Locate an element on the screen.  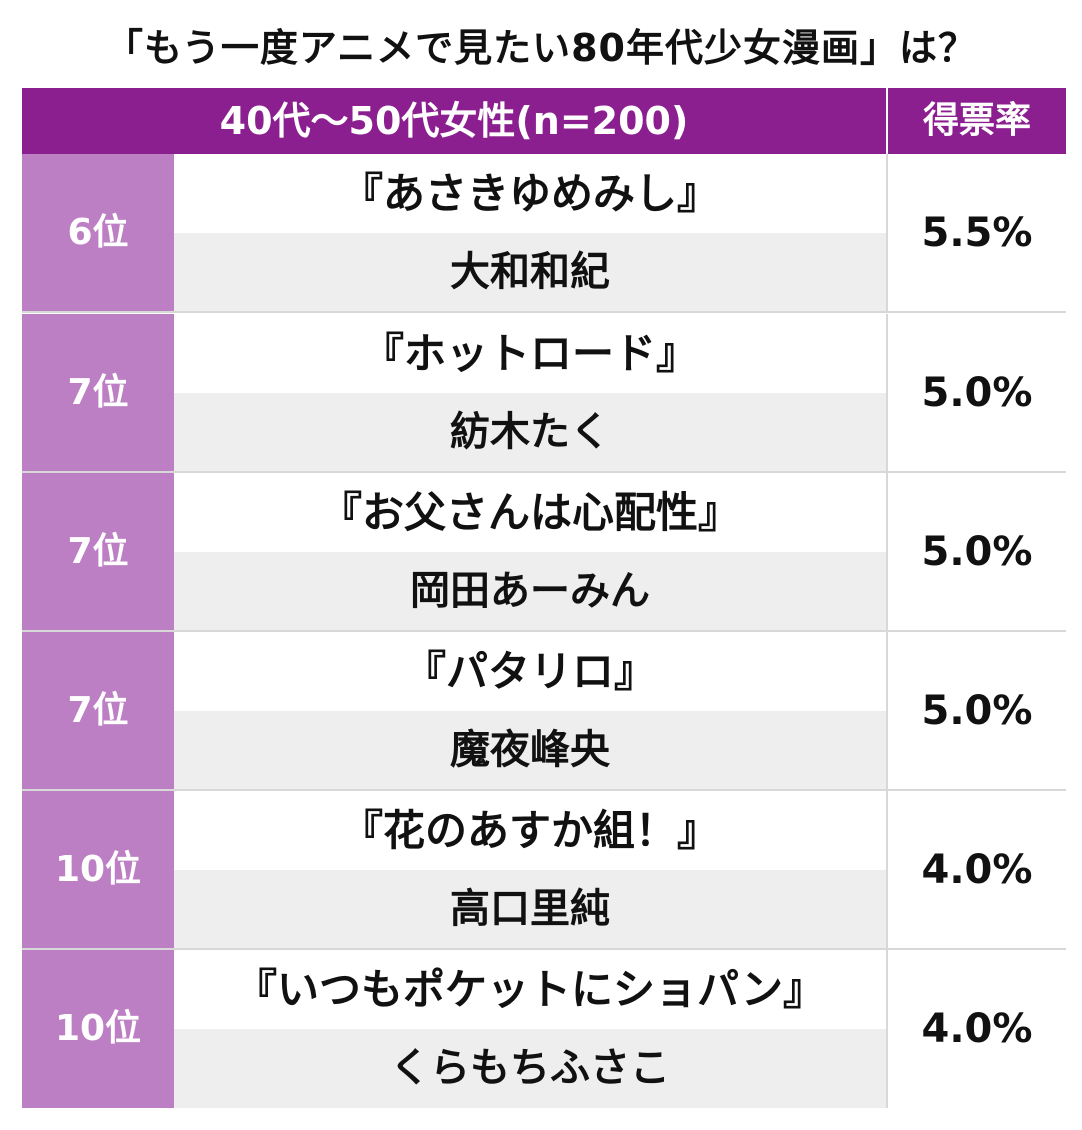
table-row: 6位 『あさきゆめみし』 大和和紀 5.5% is located at coordinates (544, 233).